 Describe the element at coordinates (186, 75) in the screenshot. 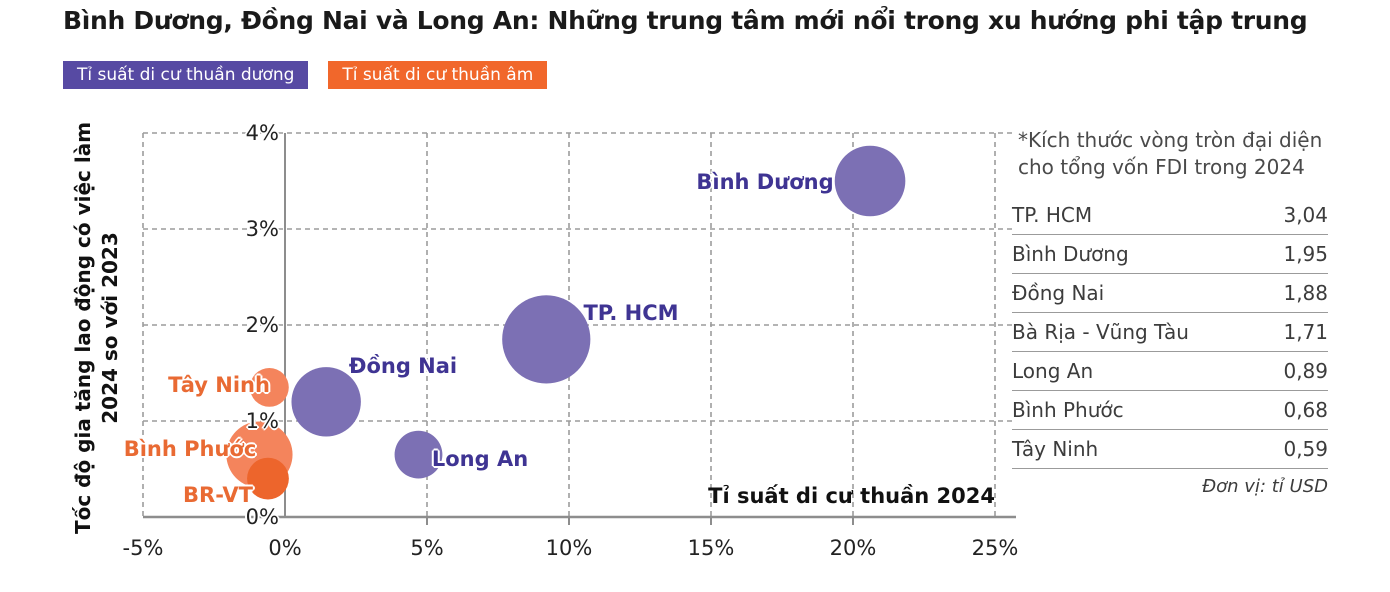

I see `legend-positive-badge: Tỉ suất di cư thuần dương` at that location.